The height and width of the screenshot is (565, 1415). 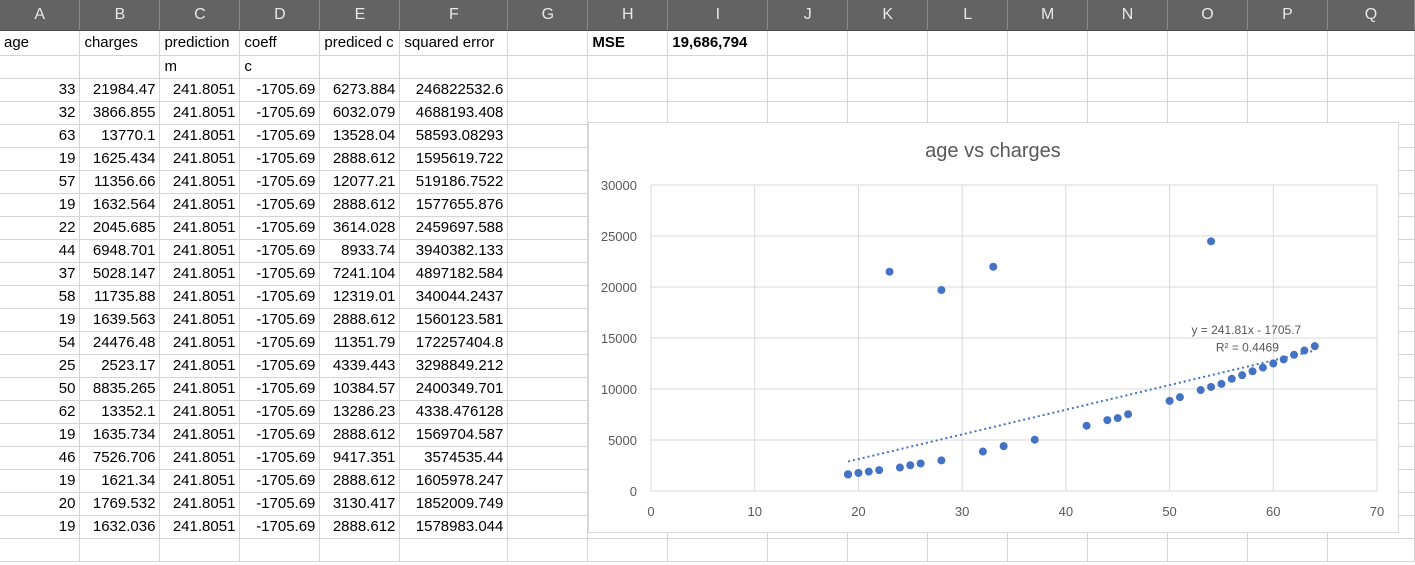 I want to click on cell-f: 246822532.6, so click(x=454, y=90).